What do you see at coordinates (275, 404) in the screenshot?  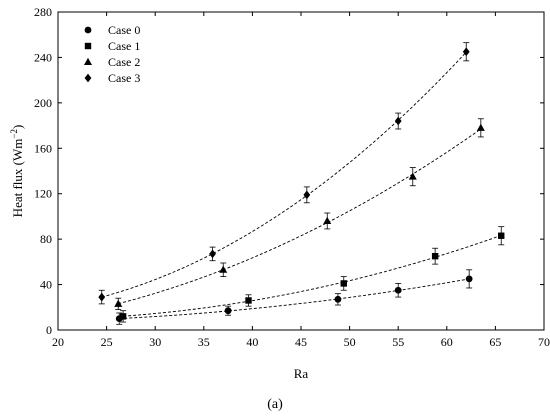 I see `figure-caption: (a)` at bounding box center [275, 404].